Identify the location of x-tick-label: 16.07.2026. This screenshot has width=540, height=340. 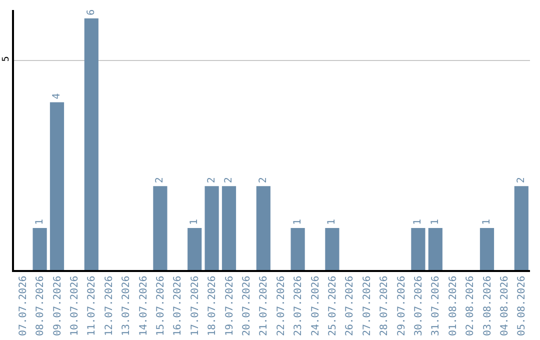
(178, 306).